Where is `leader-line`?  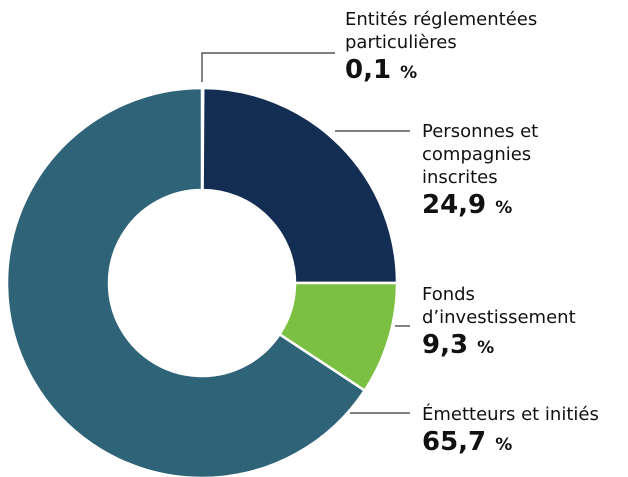
leader-line is located at coordinates (268, 67).